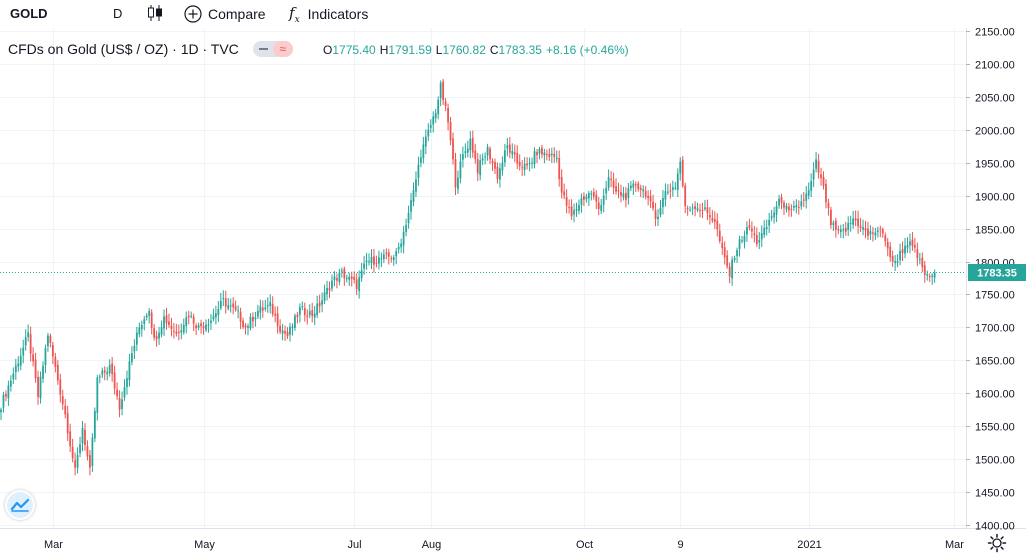 The height and width of the screenshot is (555, 1026). I want to click on legend-toggle: ≈, so click(272, 49).